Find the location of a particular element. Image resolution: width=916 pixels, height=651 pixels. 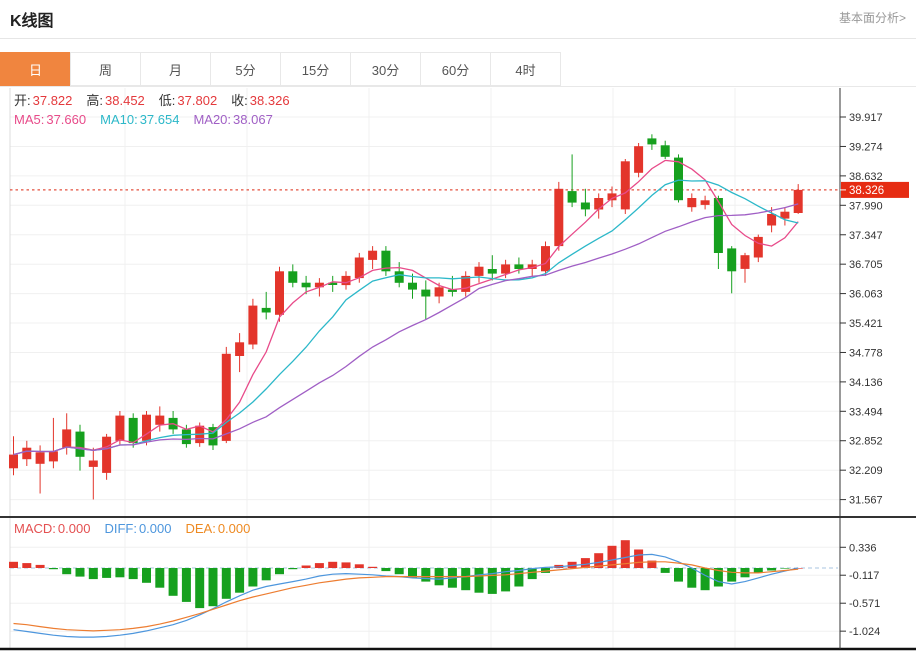

svg-text: 34.778 is located at coordinates (866, 353).